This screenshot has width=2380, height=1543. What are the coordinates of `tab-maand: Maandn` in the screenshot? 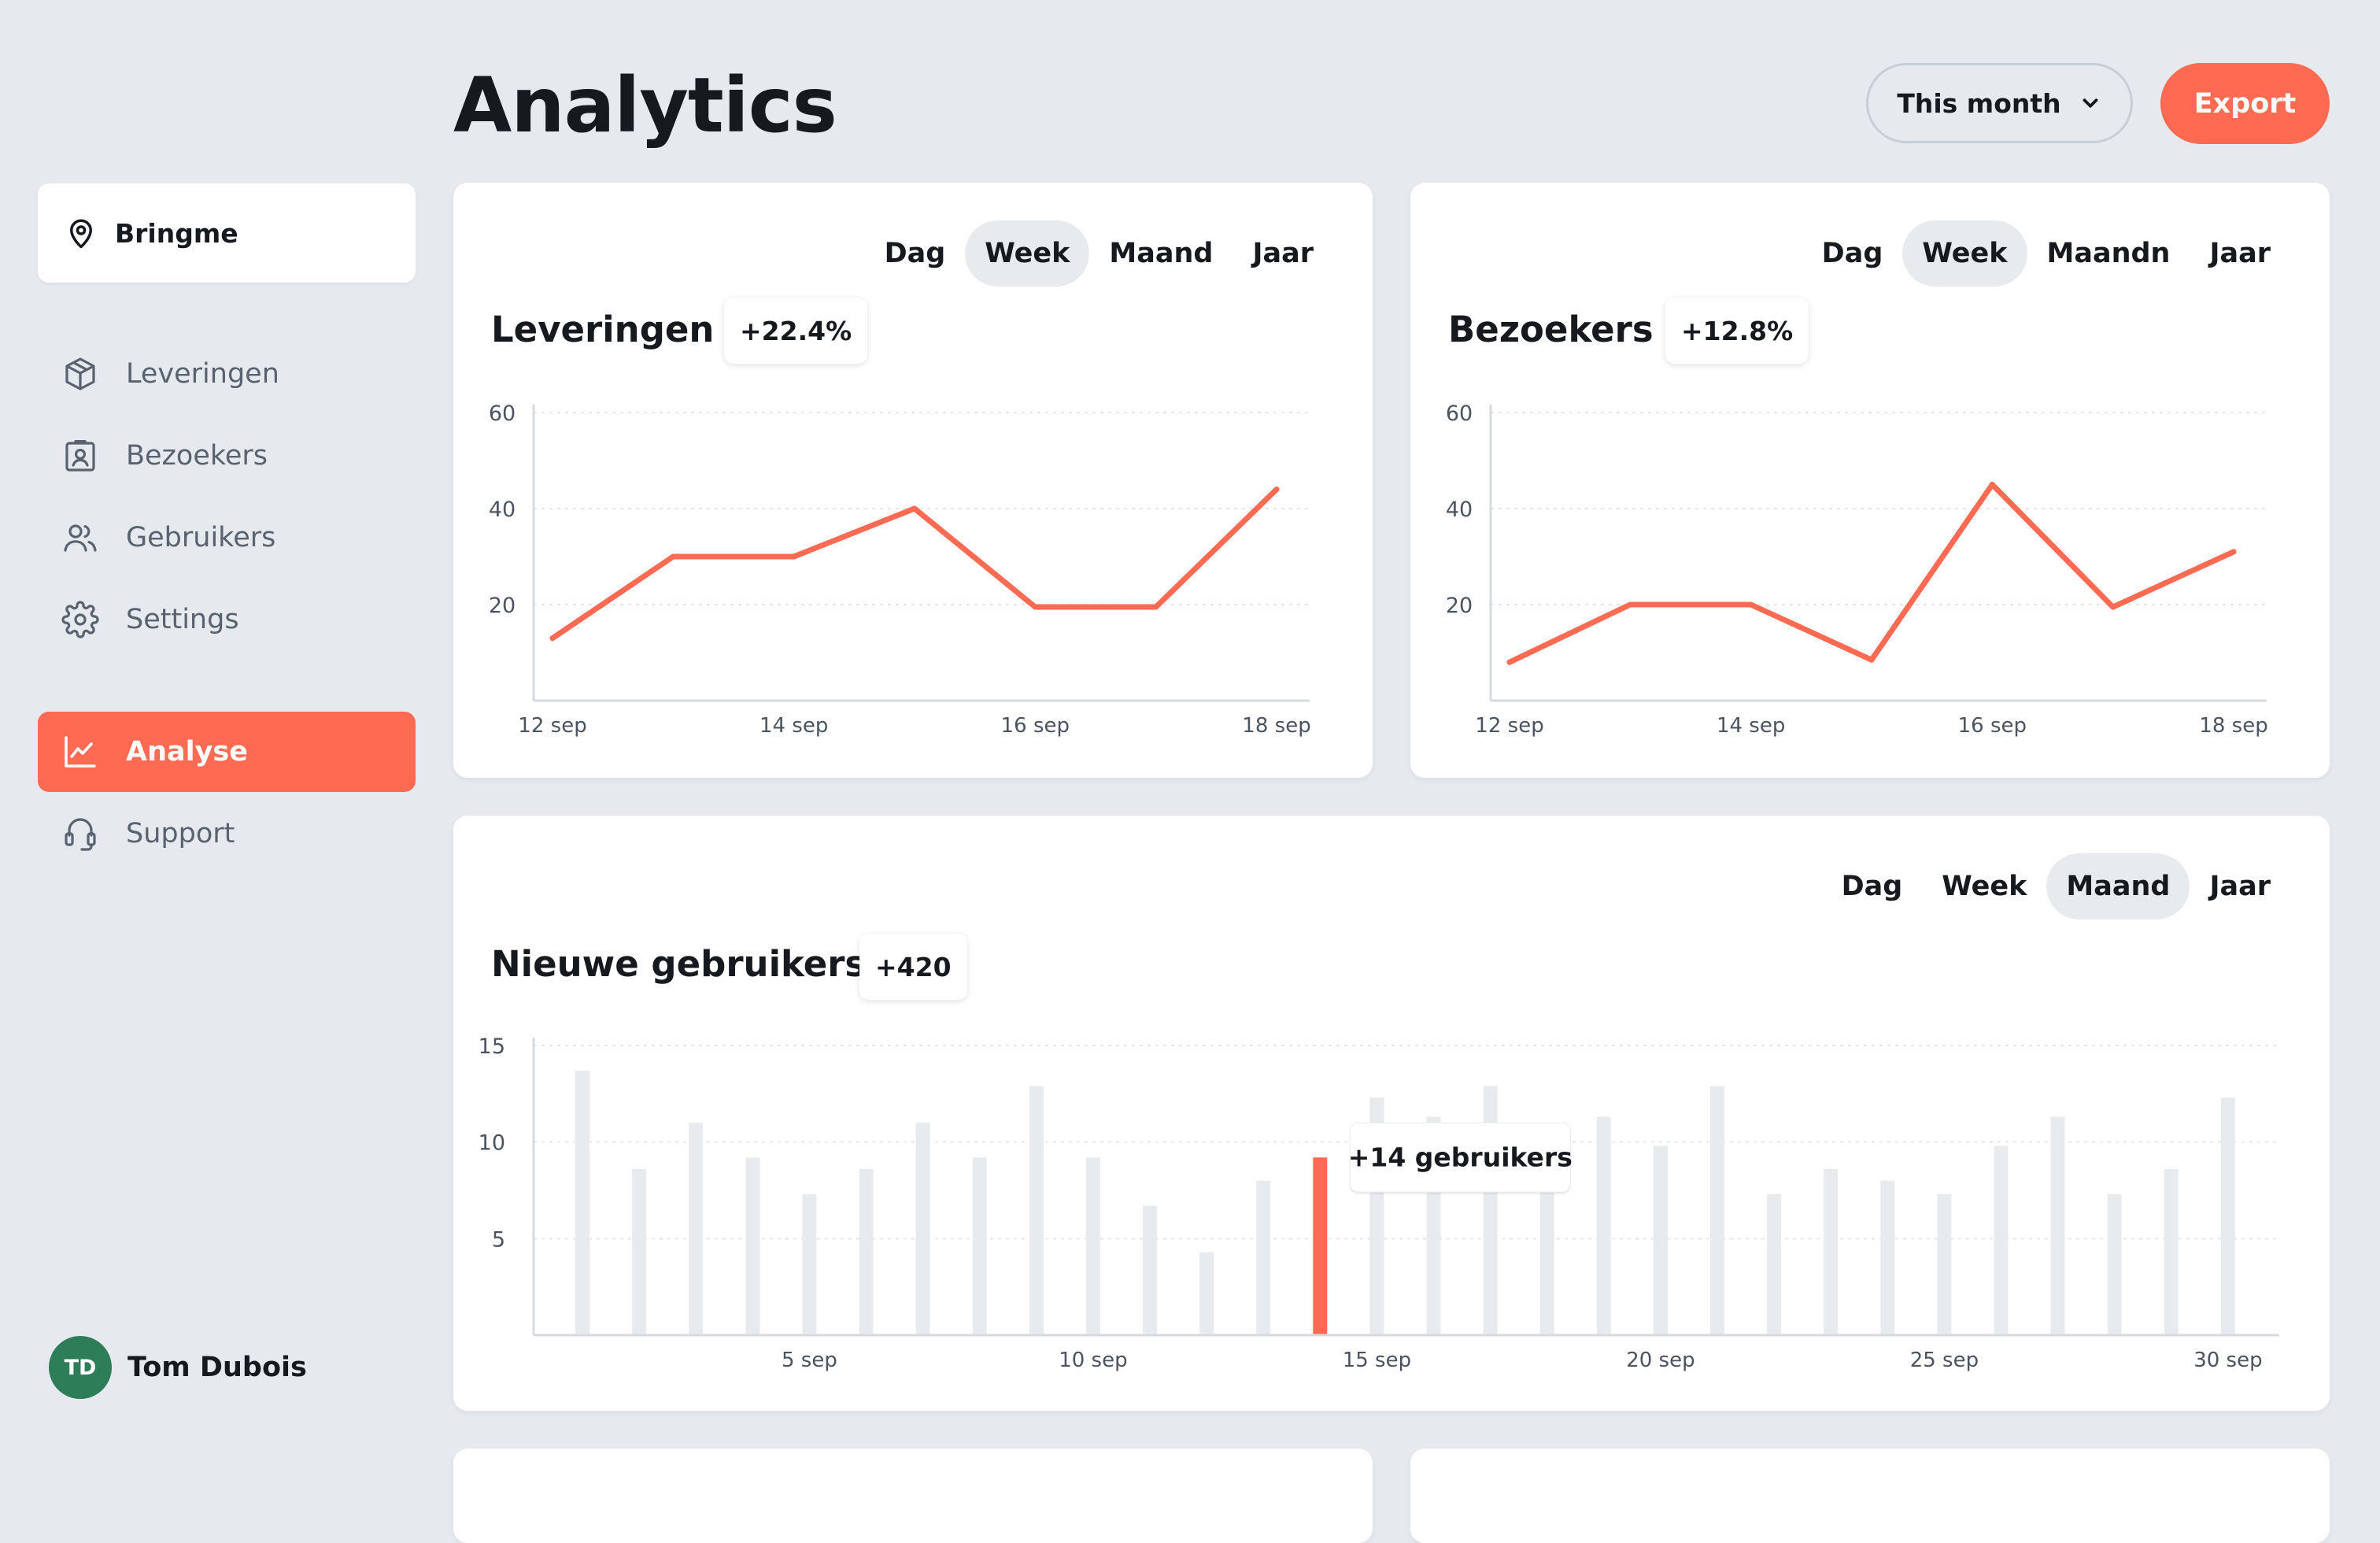 It's located at (2108, 253).